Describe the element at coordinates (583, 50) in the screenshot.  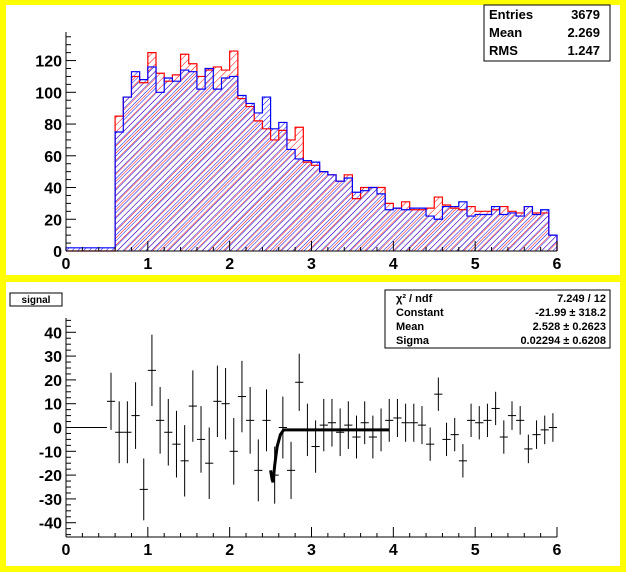
I see `stats-rms-value: 1.247` at that location.